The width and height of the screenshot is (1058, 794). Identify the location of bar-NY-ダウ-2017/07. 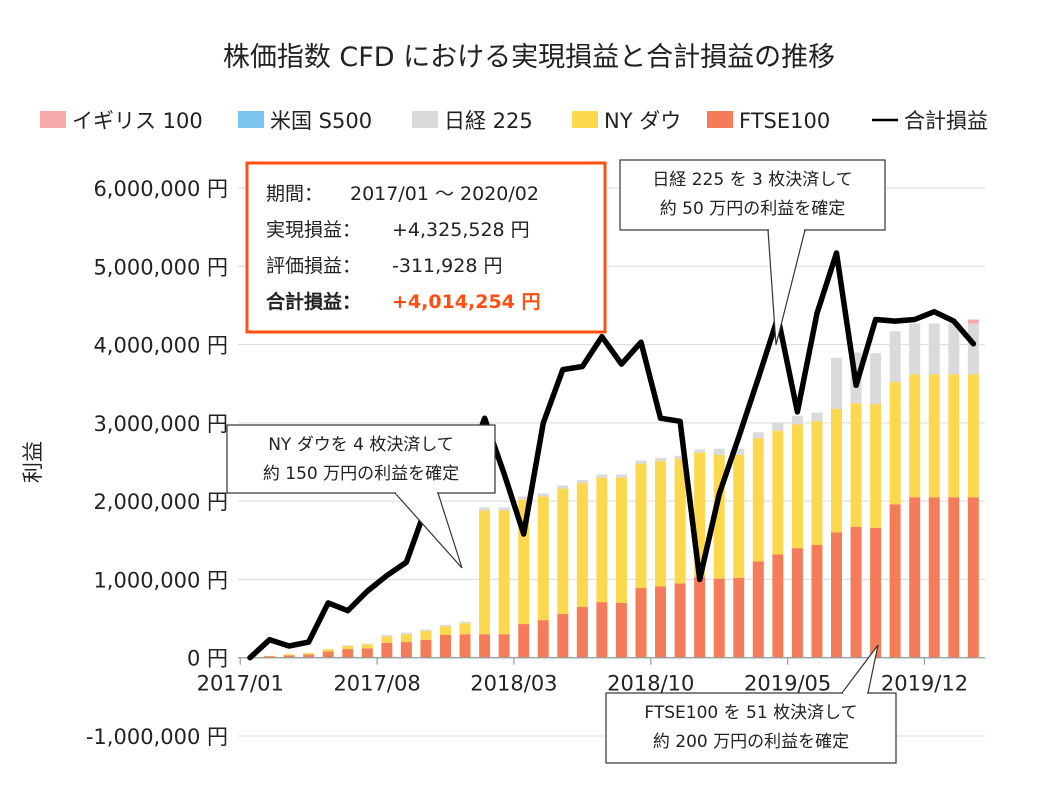
(367, 646).